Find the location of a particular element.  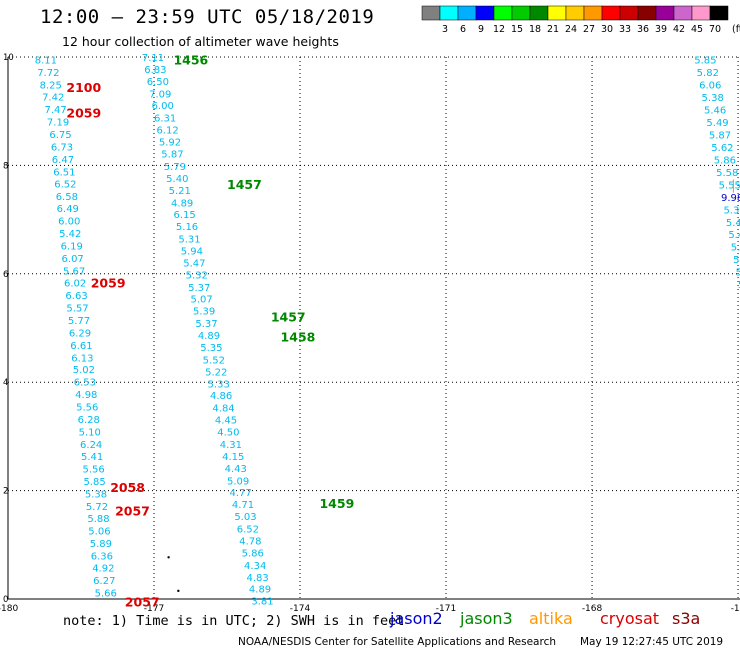

swh-value: 5.55 is located at coordinates (729, 185).